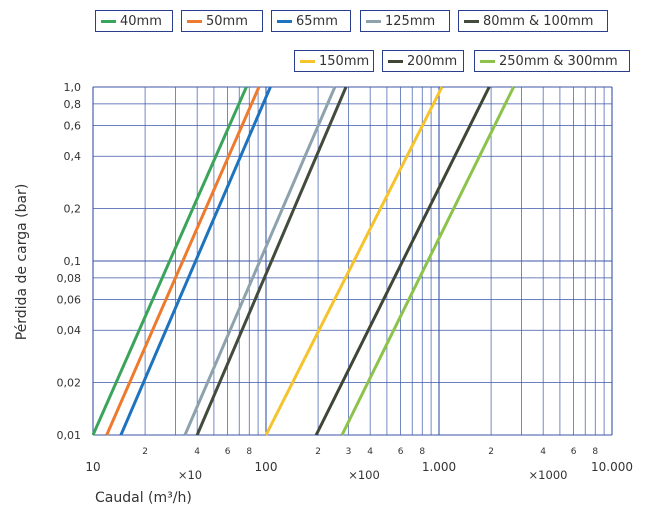 This screenshot has width=654, height=509. I want to click on y-tick-label: 1,0, so click(73, 87).